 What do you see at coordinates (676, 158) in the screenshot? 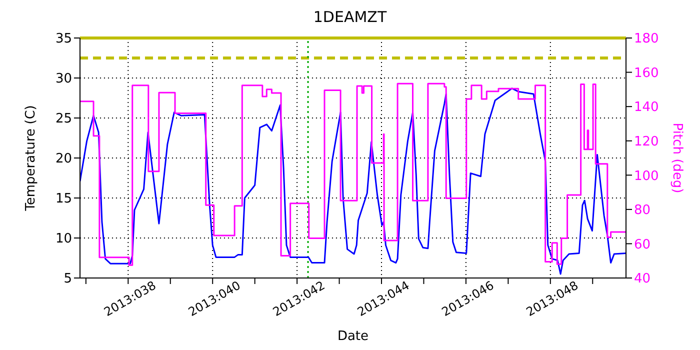
I see `y2-axis-title: Pitch (deg)` at bounding box center [676, 158].